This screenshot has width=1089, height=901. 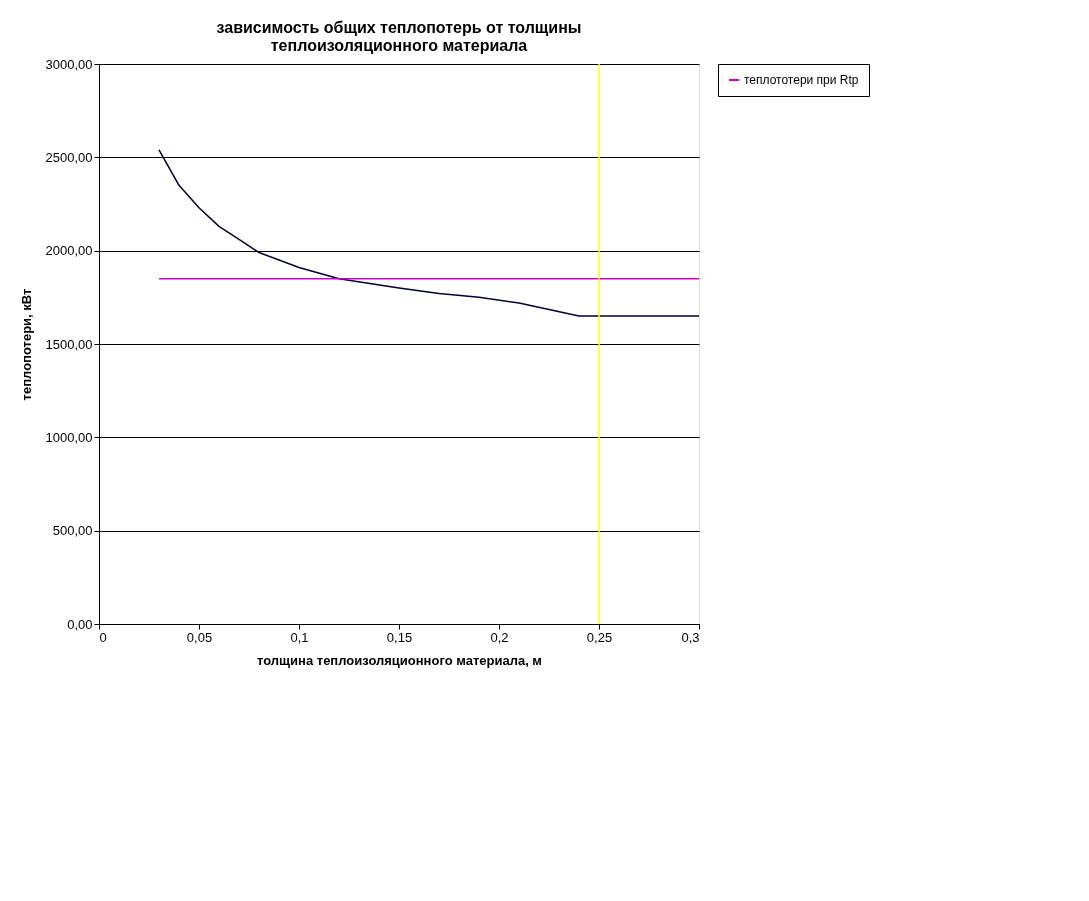 What do you see at coordinates (690, 637) in the screenshot?
I see `x-tick-label: 0,3` at bounding box center [690, 637].